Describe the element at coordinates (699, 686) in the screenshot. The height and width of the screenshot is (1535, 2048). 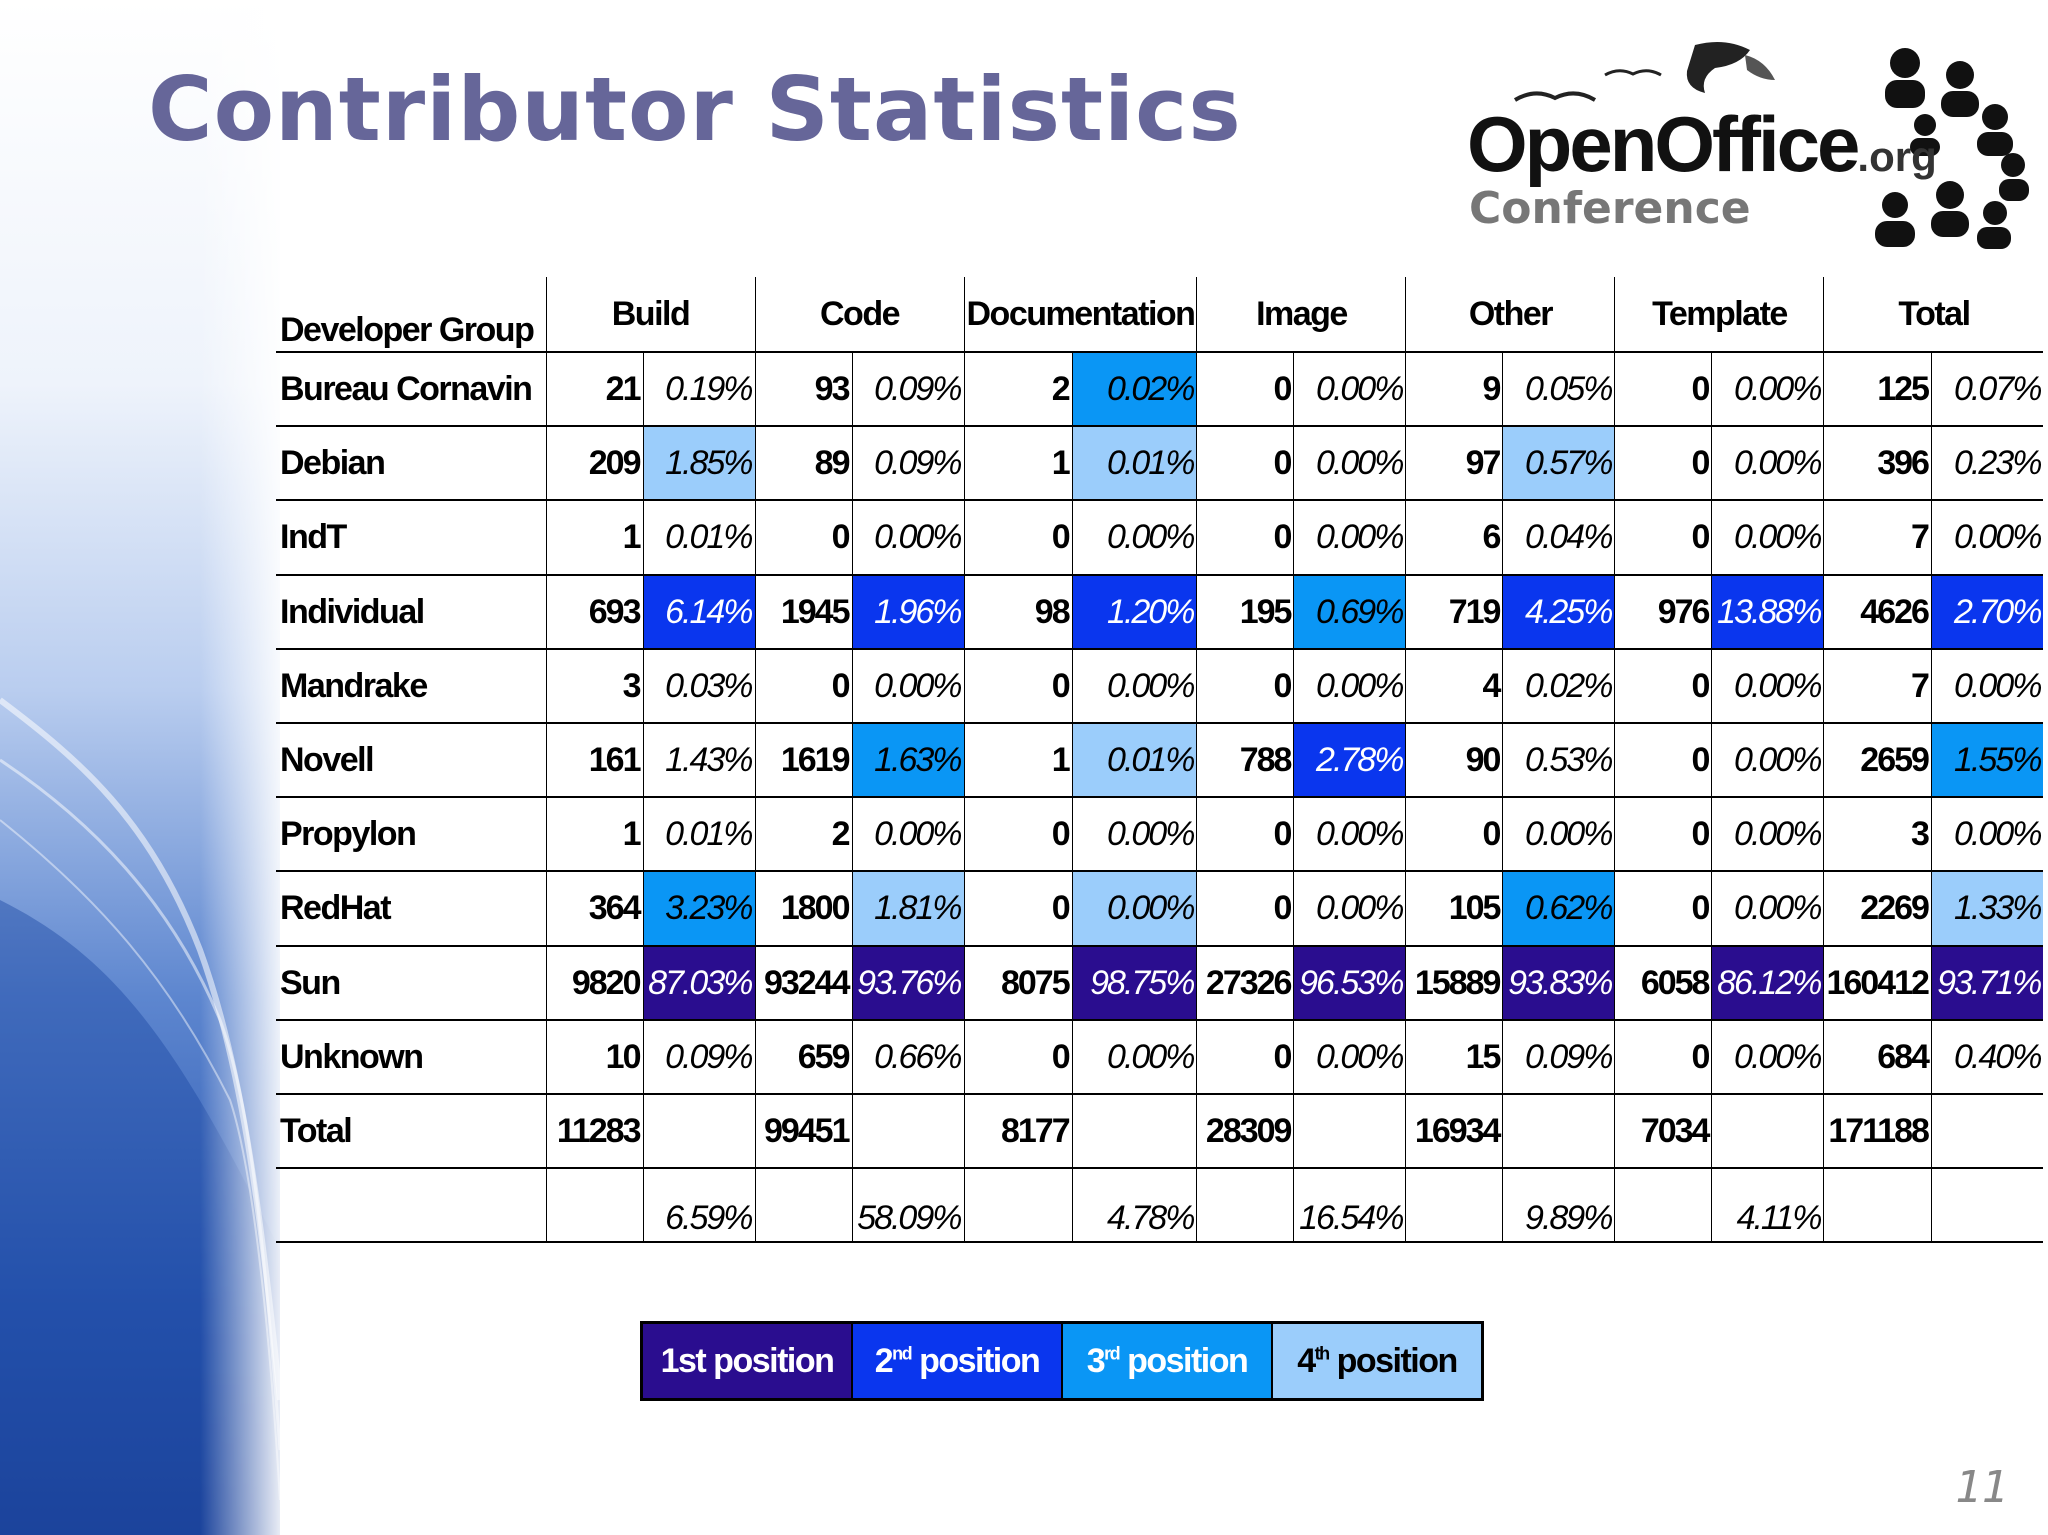
I see `percent-cell: 0.03%` at that location.